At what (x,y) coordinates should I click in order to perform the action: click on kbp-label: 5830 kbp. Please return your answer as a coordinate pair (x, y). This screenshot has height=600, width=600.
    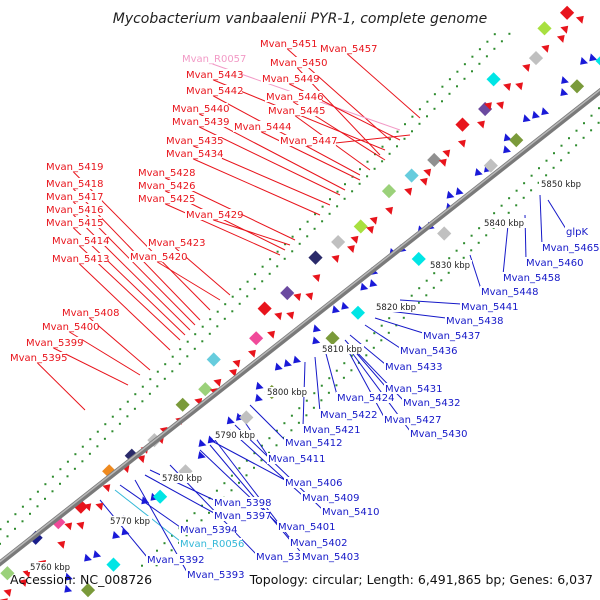
    Looking at the image, I should click on (450, 266).